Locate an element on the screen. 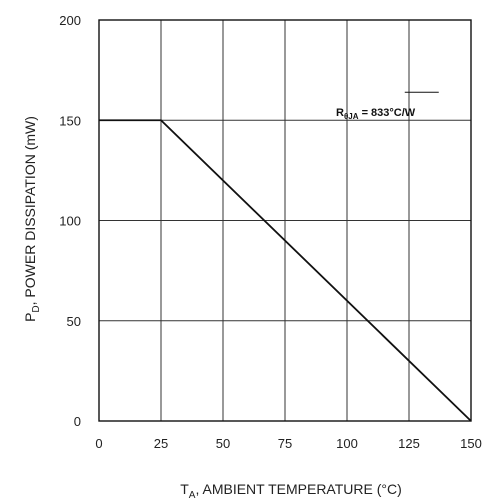 The height and width of the screenshot is (503, 484). annotation-subscript: θJA is located at coordinates (351, 116).